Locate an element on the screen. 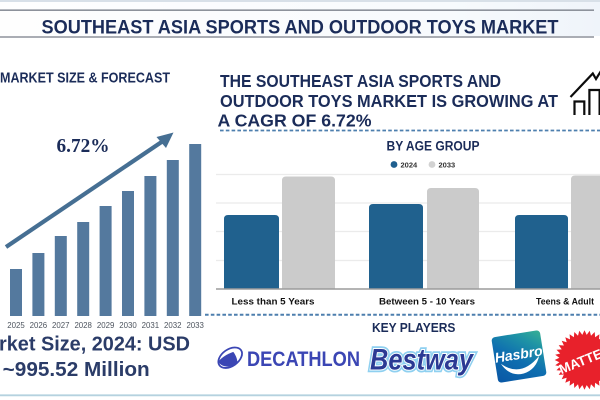 This screenshot has width=600, height=400. svg-text: DECATHLON is located at coordinates (303, 359).